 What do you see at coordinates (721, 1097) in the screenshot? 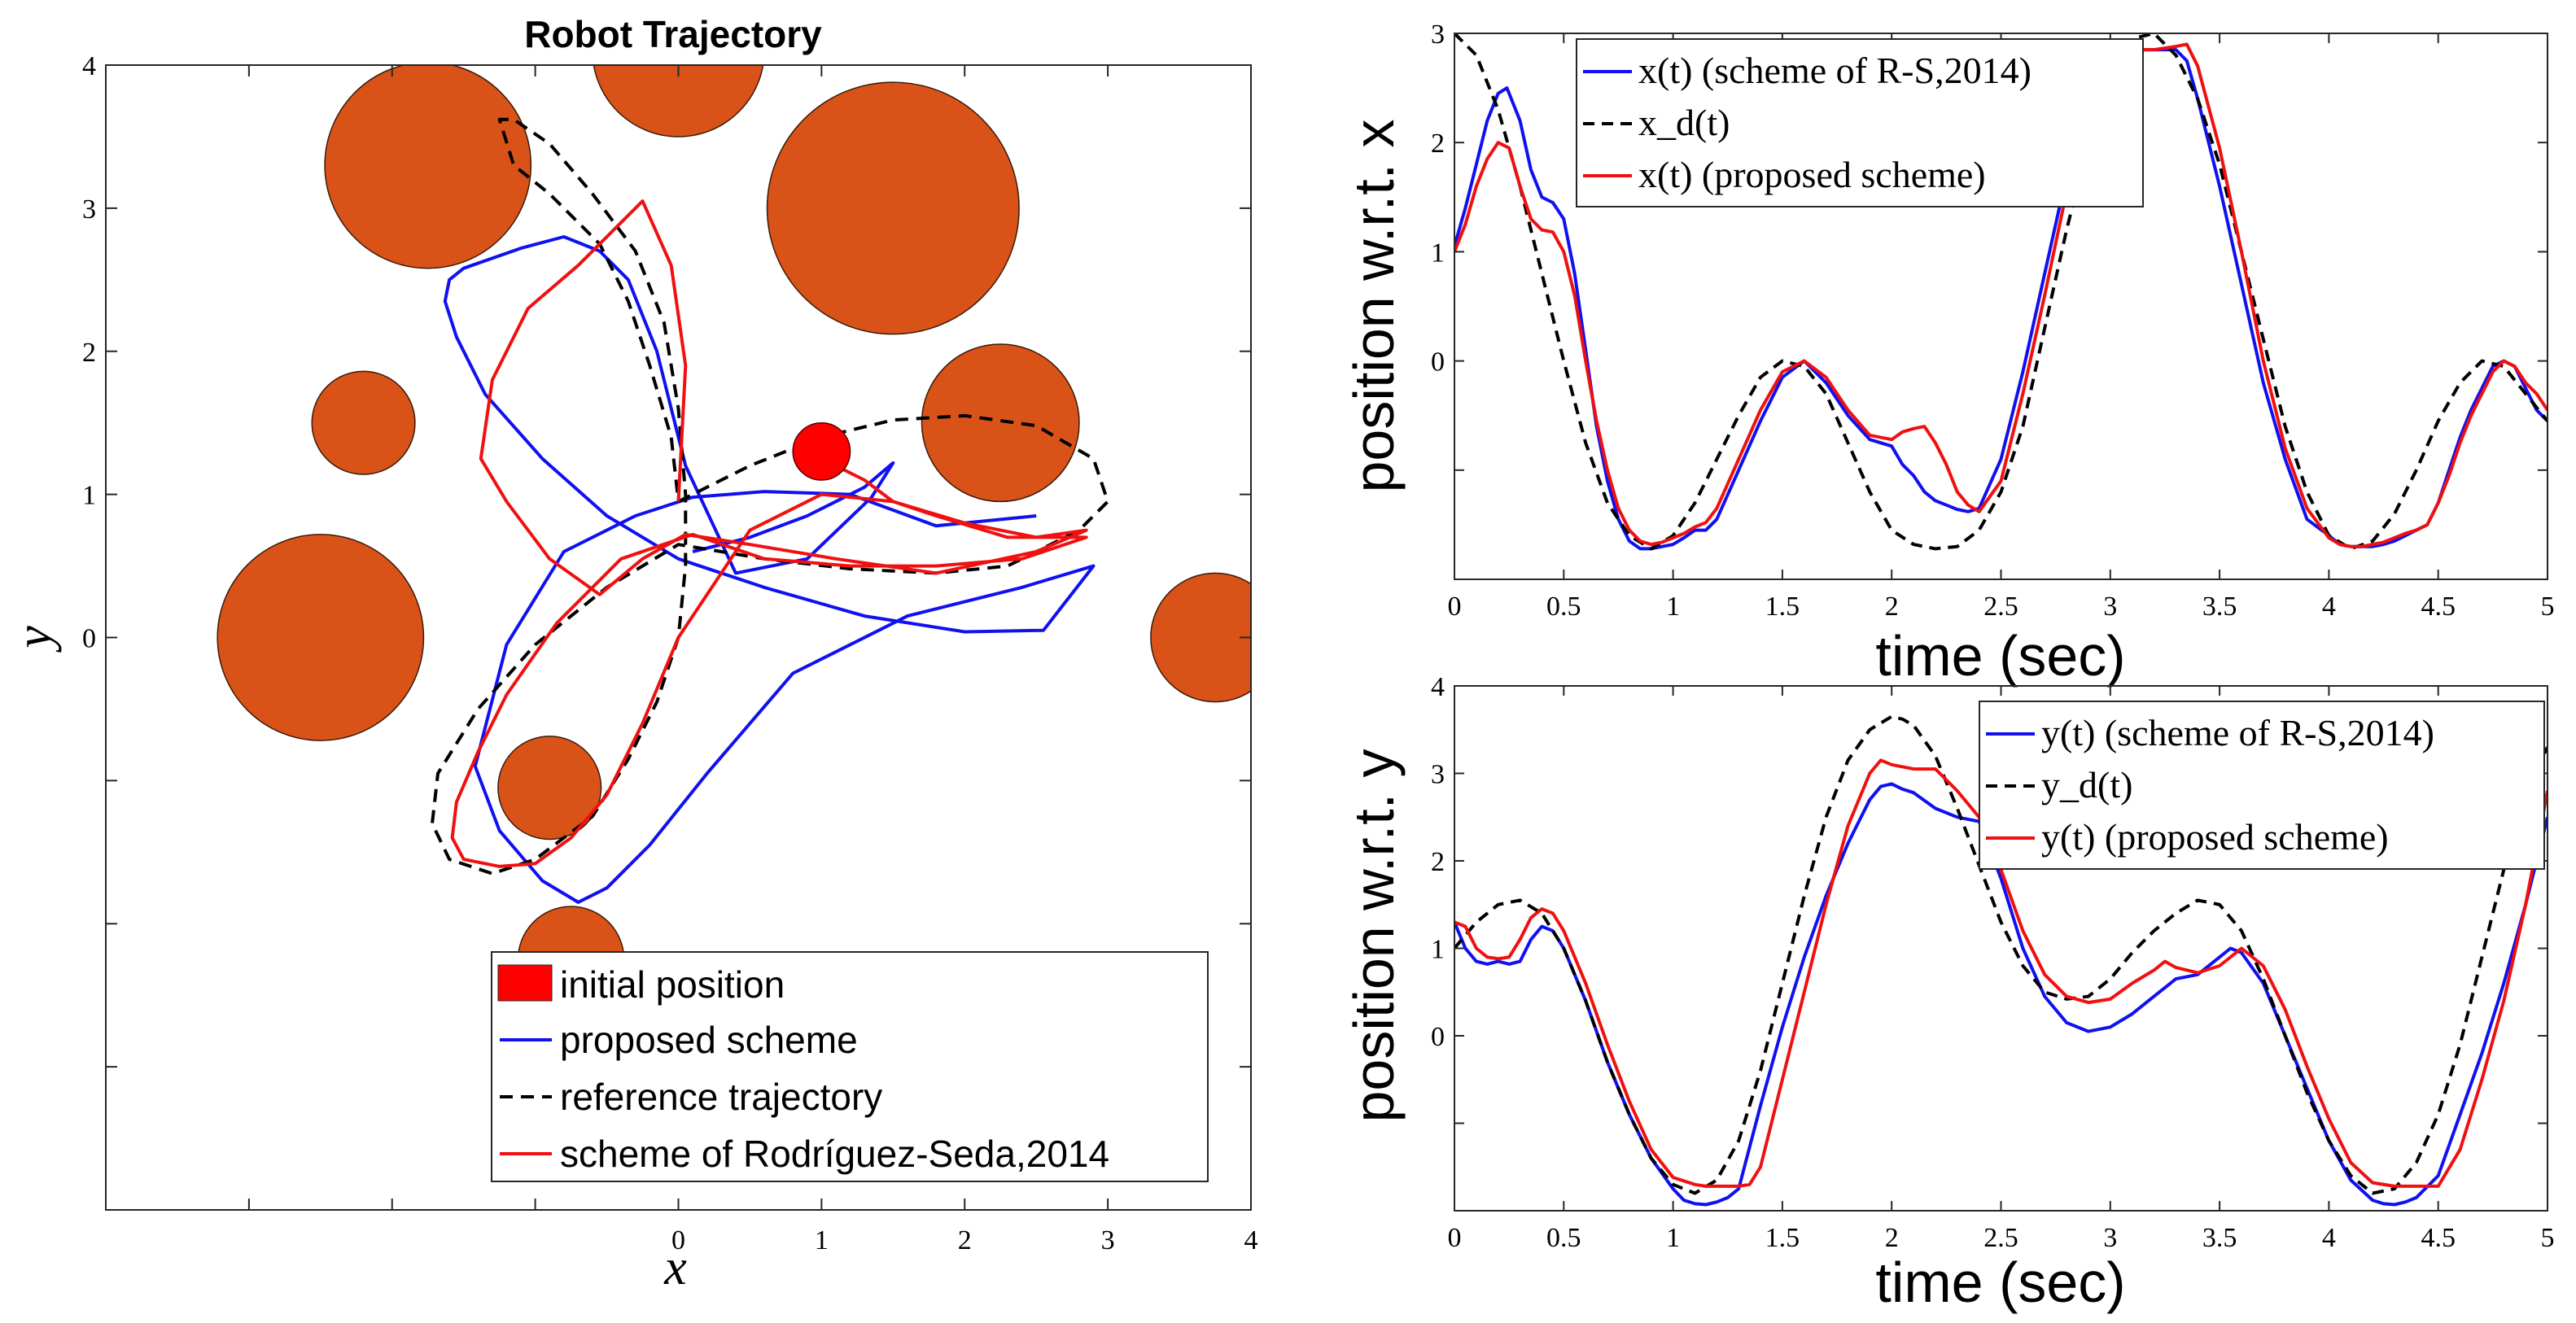
I see `legend-label-reference: reference trajectory` at bounding box center [721, 1097].